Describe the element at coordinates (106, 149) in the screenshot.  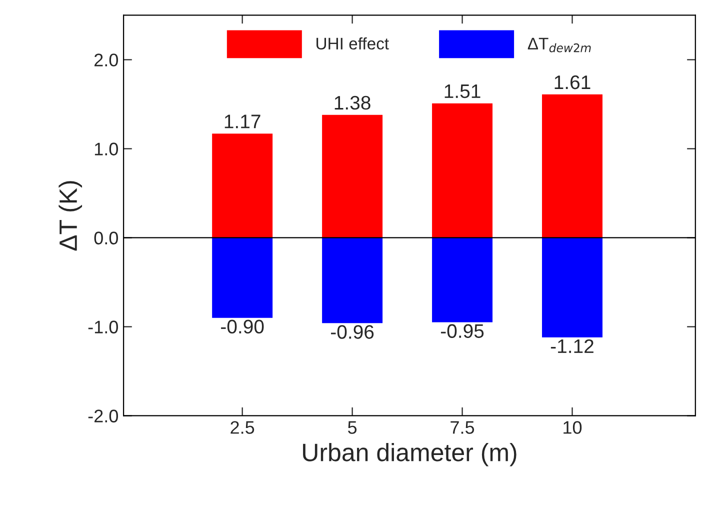
I see `y-tick-label: 1.0` at that location.